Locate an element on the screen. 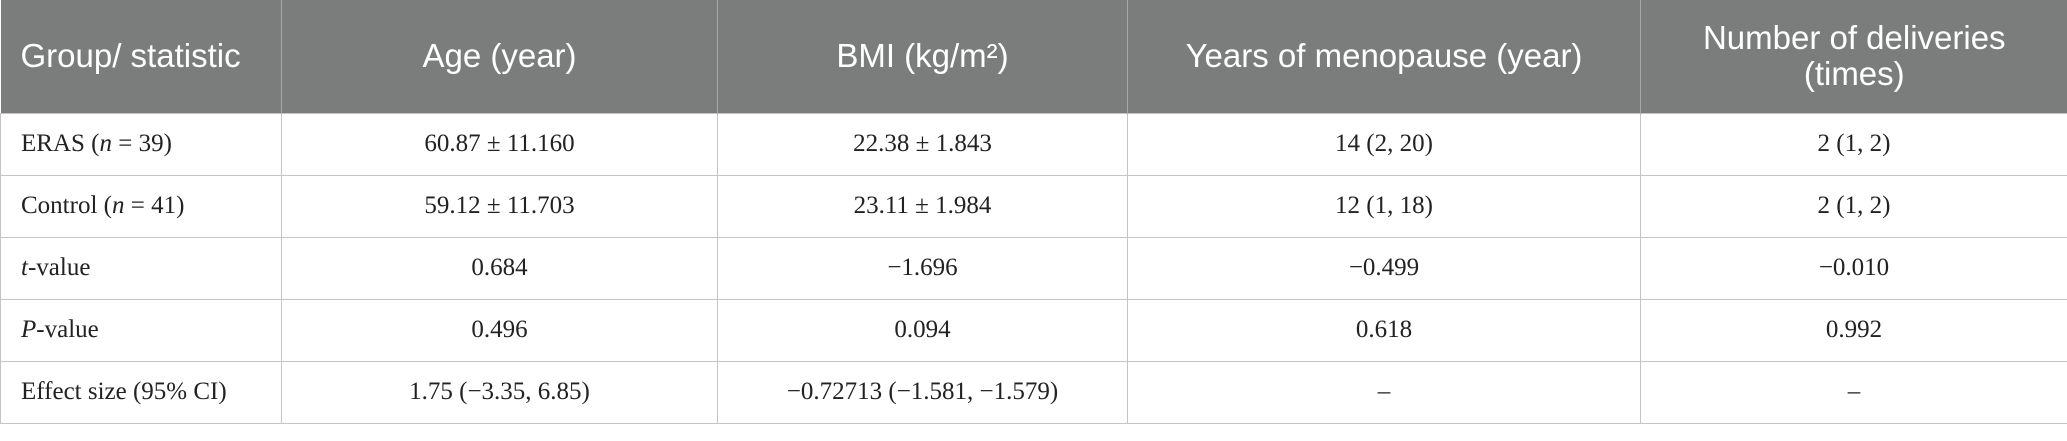  table-cell: 0.684 is located at coordinates (499, 268).